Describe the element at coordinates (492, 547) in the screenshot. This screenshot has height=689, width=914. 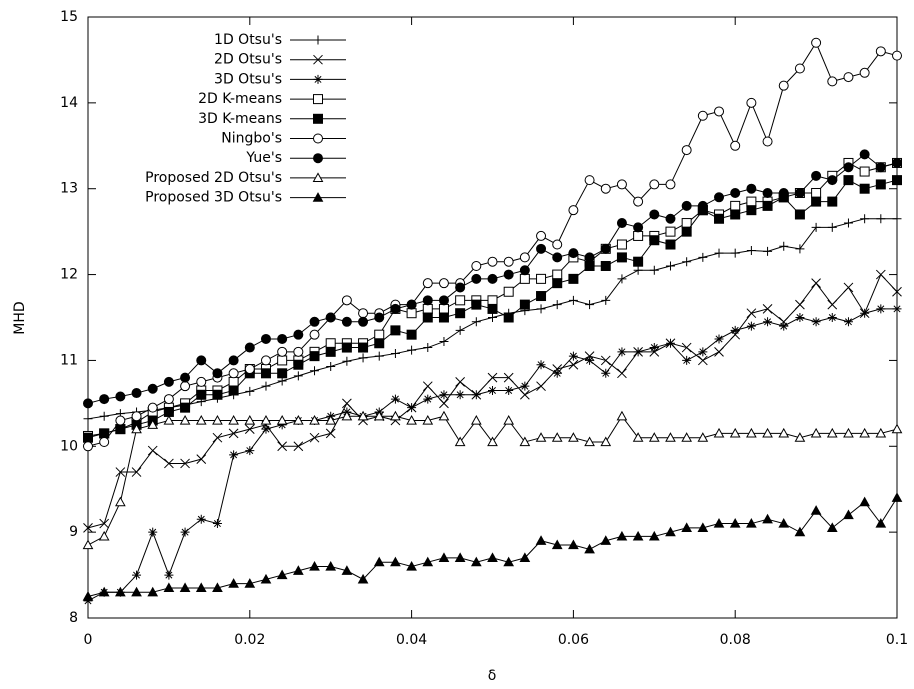
I see `series-line` at that location.